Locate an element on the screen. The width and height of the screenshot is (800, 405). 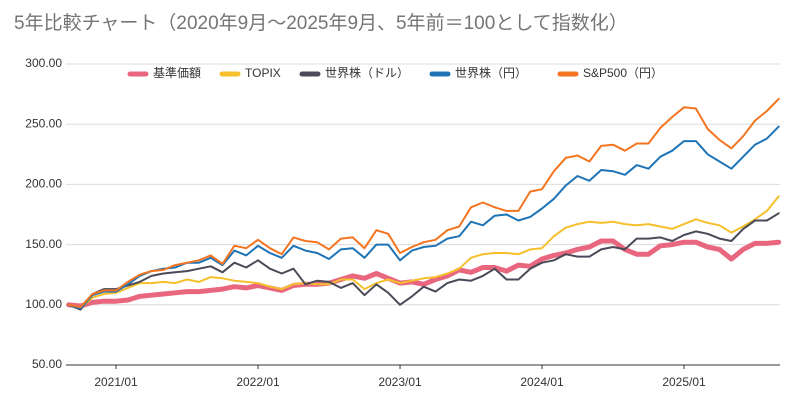
x-tick-label: 2025/01 is located at coordinates (684, 382).